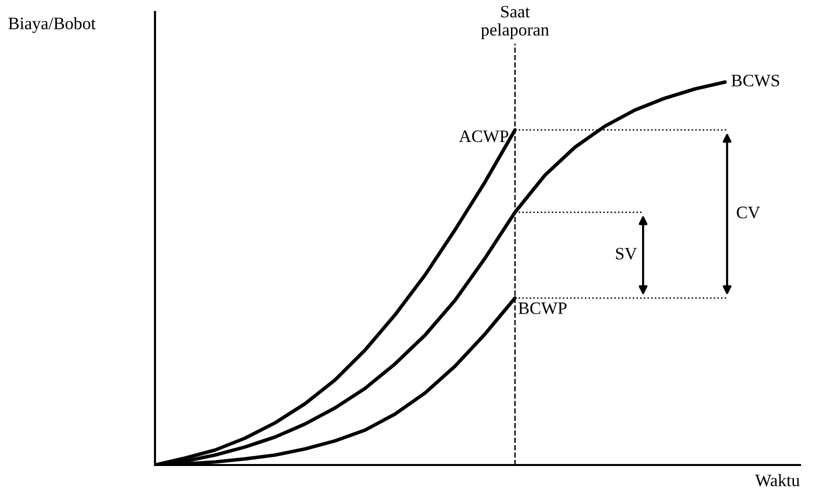  Describe the element at coordinates (756, 80) in the screenshot. I see `series-label: BCWS` at that location.